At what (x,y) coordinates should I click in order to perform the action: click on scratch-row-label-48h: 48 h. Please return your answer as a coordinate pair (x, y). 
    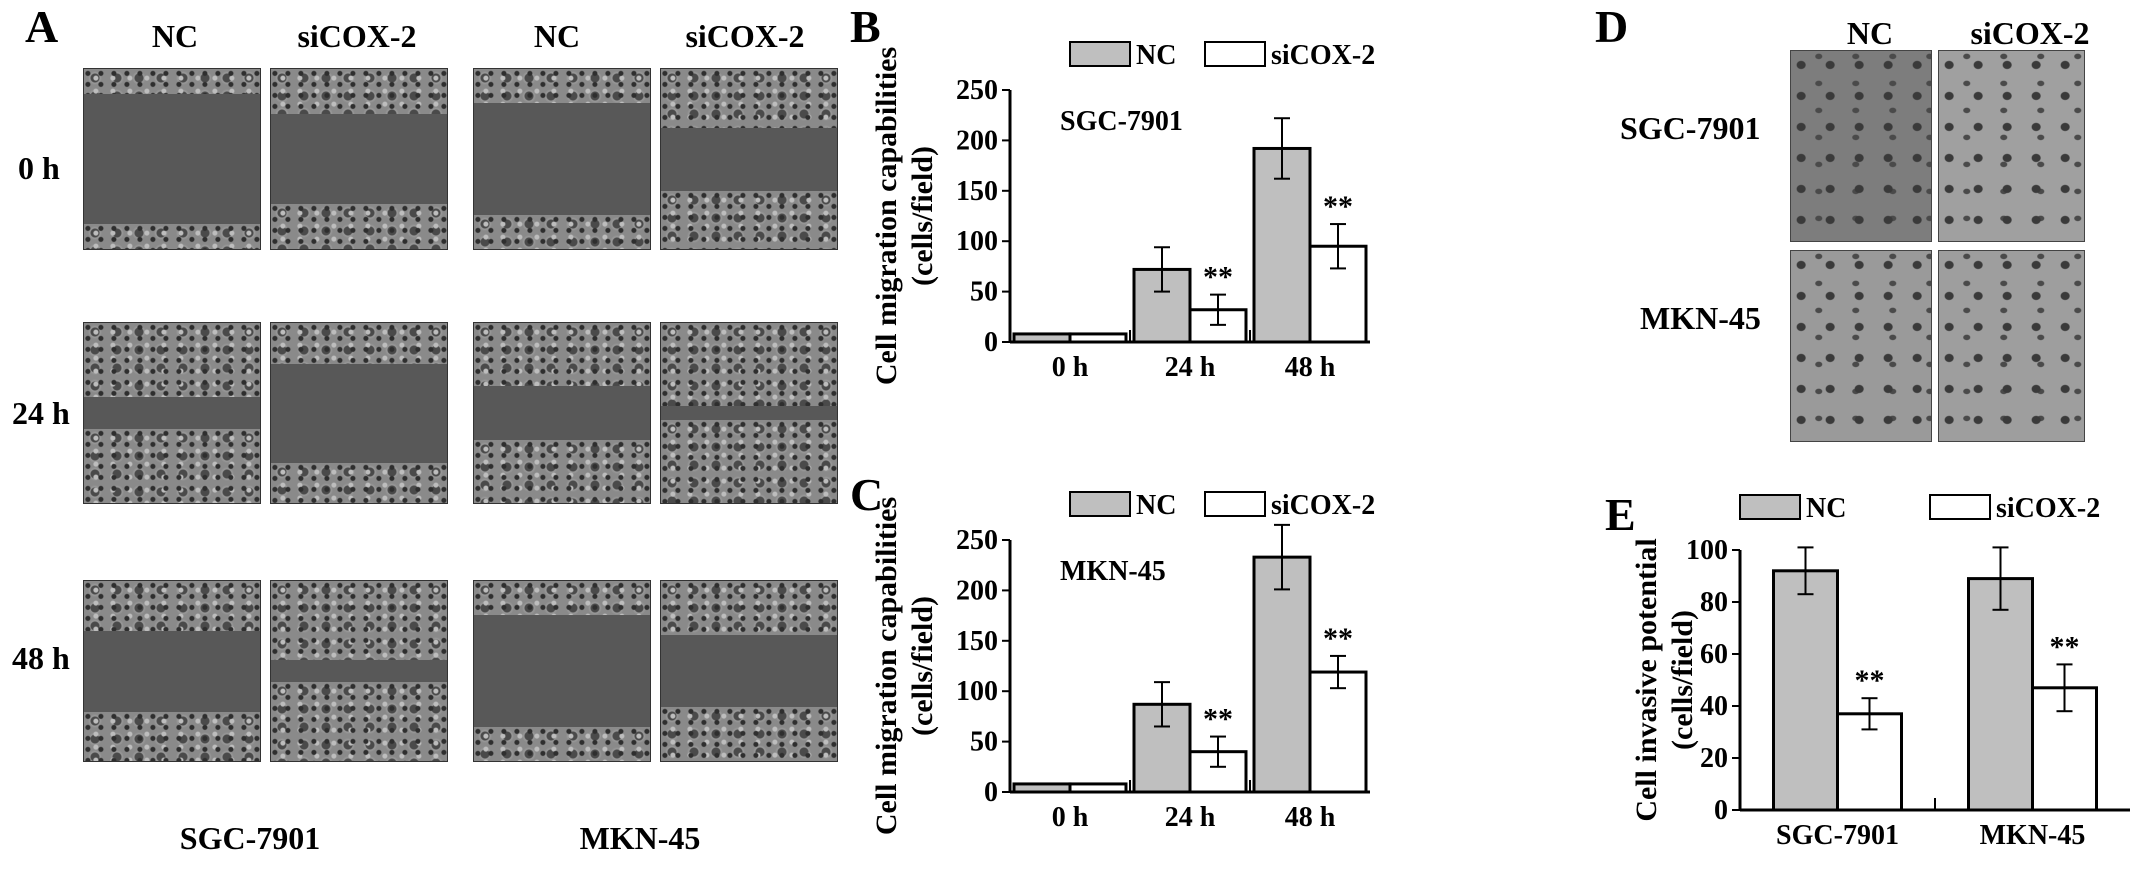
    Looking at the image, I should click on (41, 658).